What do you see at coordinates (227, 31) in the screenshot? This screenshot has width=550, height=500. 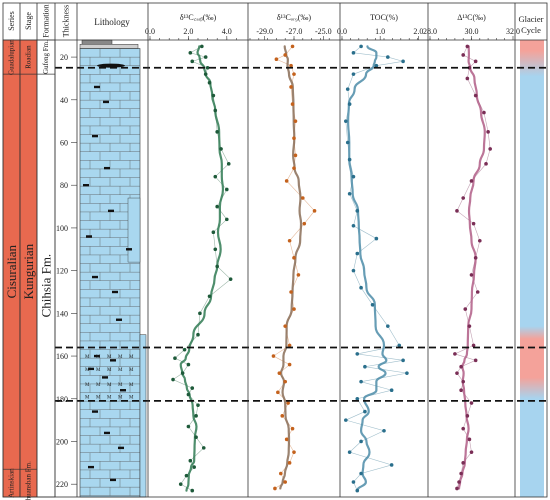 I see `axis-tick-label-d13c: 4.0` at bounding box center [227, 31].